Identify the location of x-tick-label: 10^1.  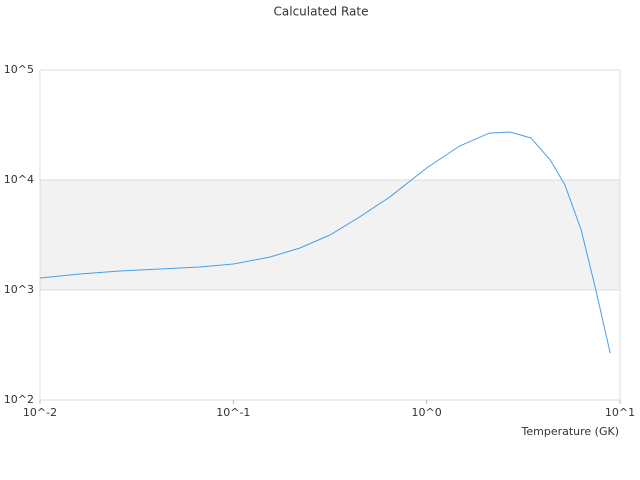
(620, 412).